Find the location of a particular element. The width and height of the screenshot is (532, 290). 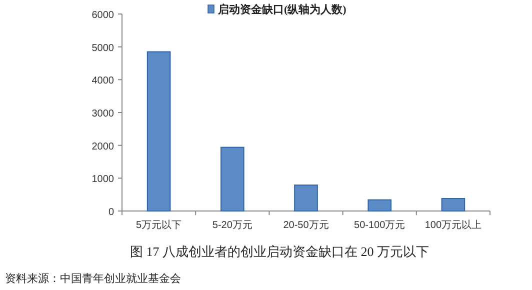

x-tick-label: 5万元以下 is located at coordinates (159, 225).